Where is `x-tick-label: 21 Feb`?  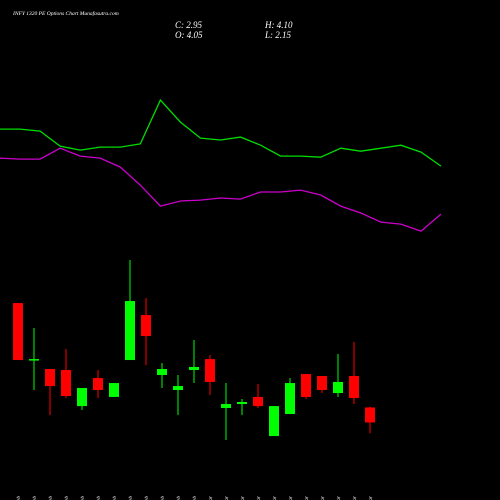 x-tick-label: 21 Feb is located at coordinates (131, 498).